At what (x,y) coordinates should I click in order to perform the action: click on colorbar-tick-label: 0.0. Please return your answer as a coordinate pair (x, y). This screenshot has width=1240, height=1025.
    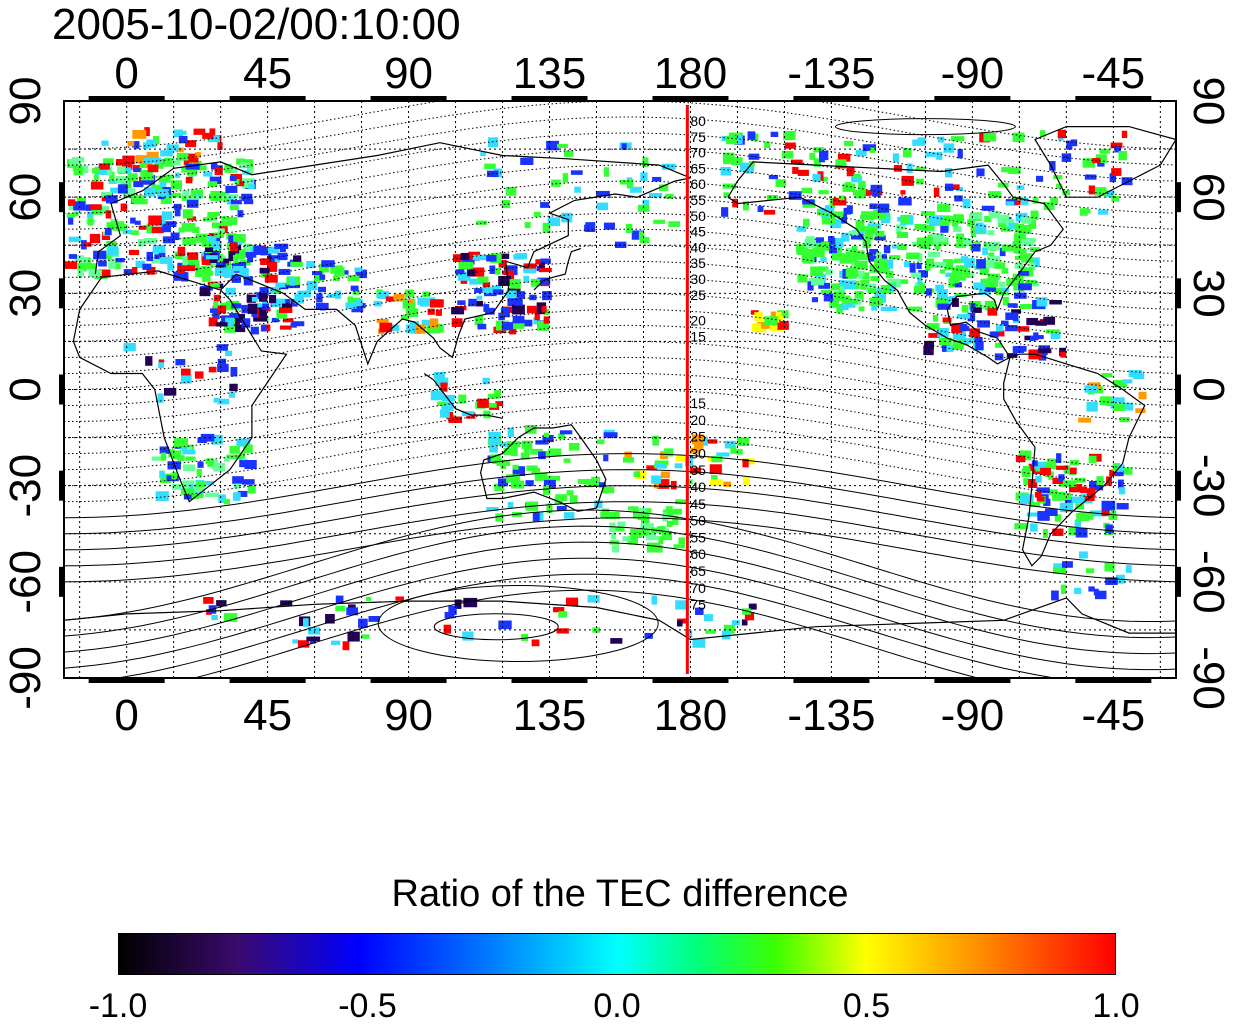
    Looking at the image, I should click on (617, 1006).